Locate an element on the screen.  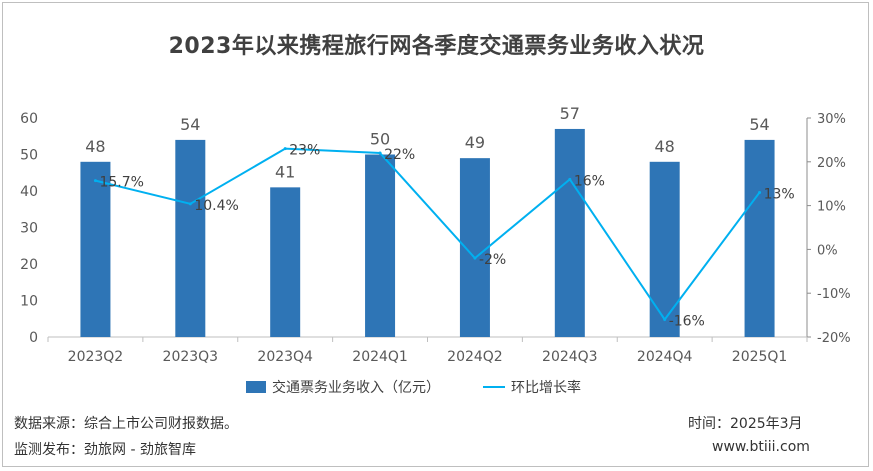
bar-value-label: 49 is located at coordinates (475, 142).